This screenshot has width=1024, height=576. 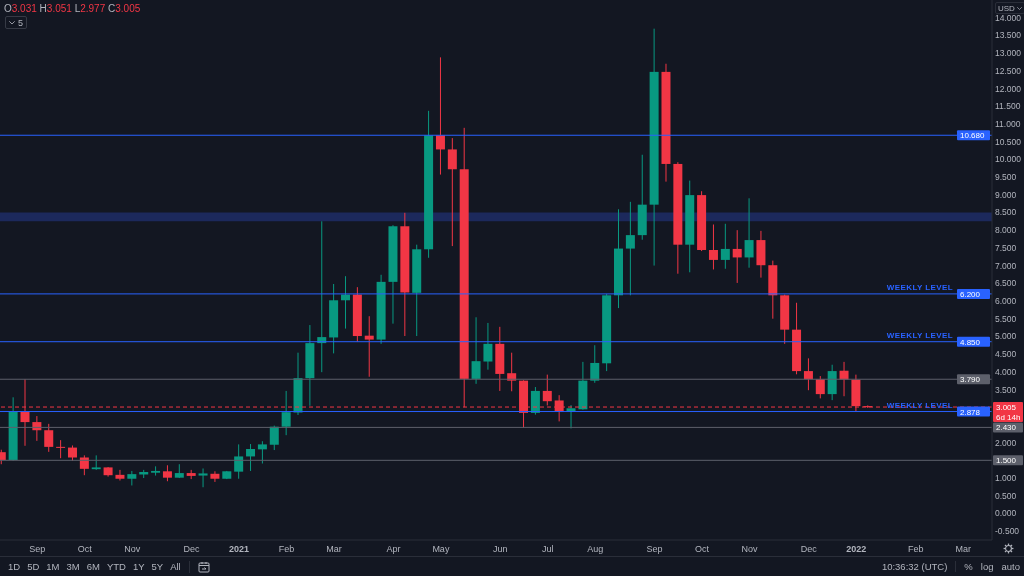 I want to click on y-tick-label: 13.500, so click(x=1008, y=35).